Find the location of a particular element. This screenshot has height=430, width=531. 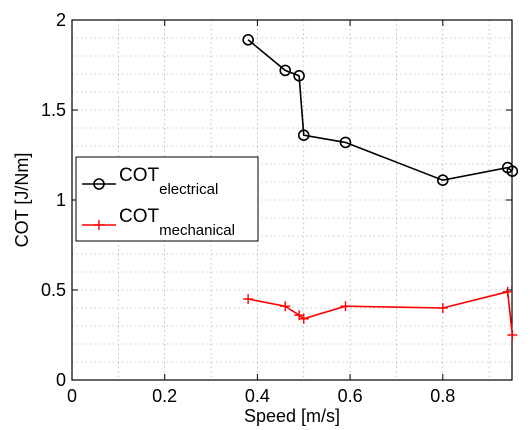

legend-box is located at coordinates (167, 199).